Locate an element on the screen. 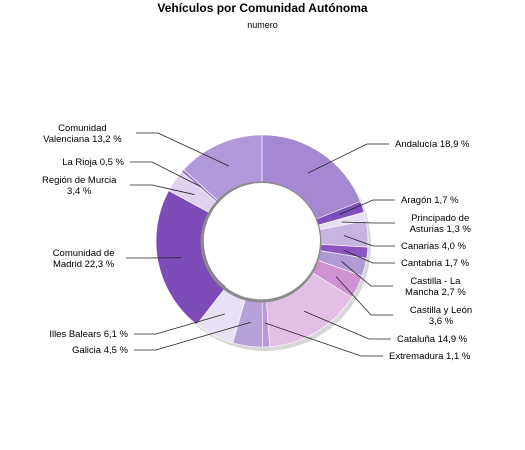 This screenshot has height=450, width=525. slice-label: La Rioja 0,5 % is located at coordinates (93, 162).